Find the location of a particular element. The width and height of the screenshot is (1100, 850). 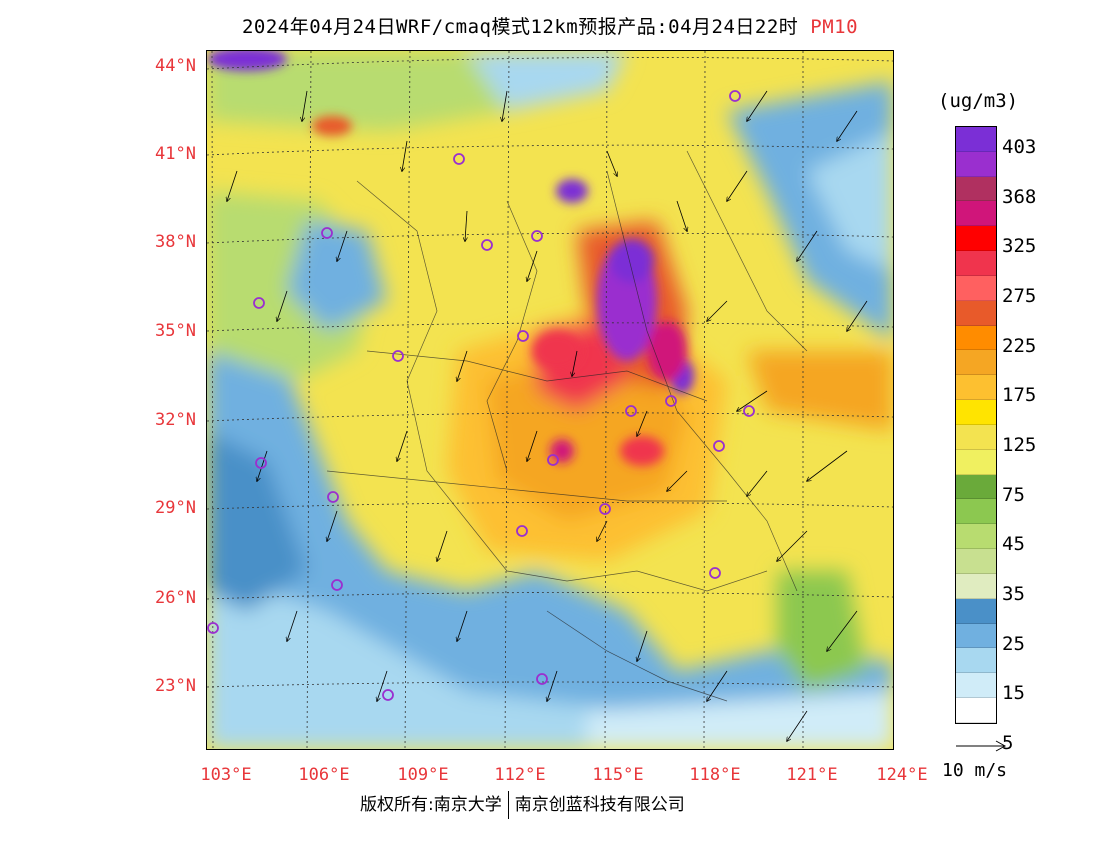

legend-unit: (ug/m3) is located at coordinates (978, 101).